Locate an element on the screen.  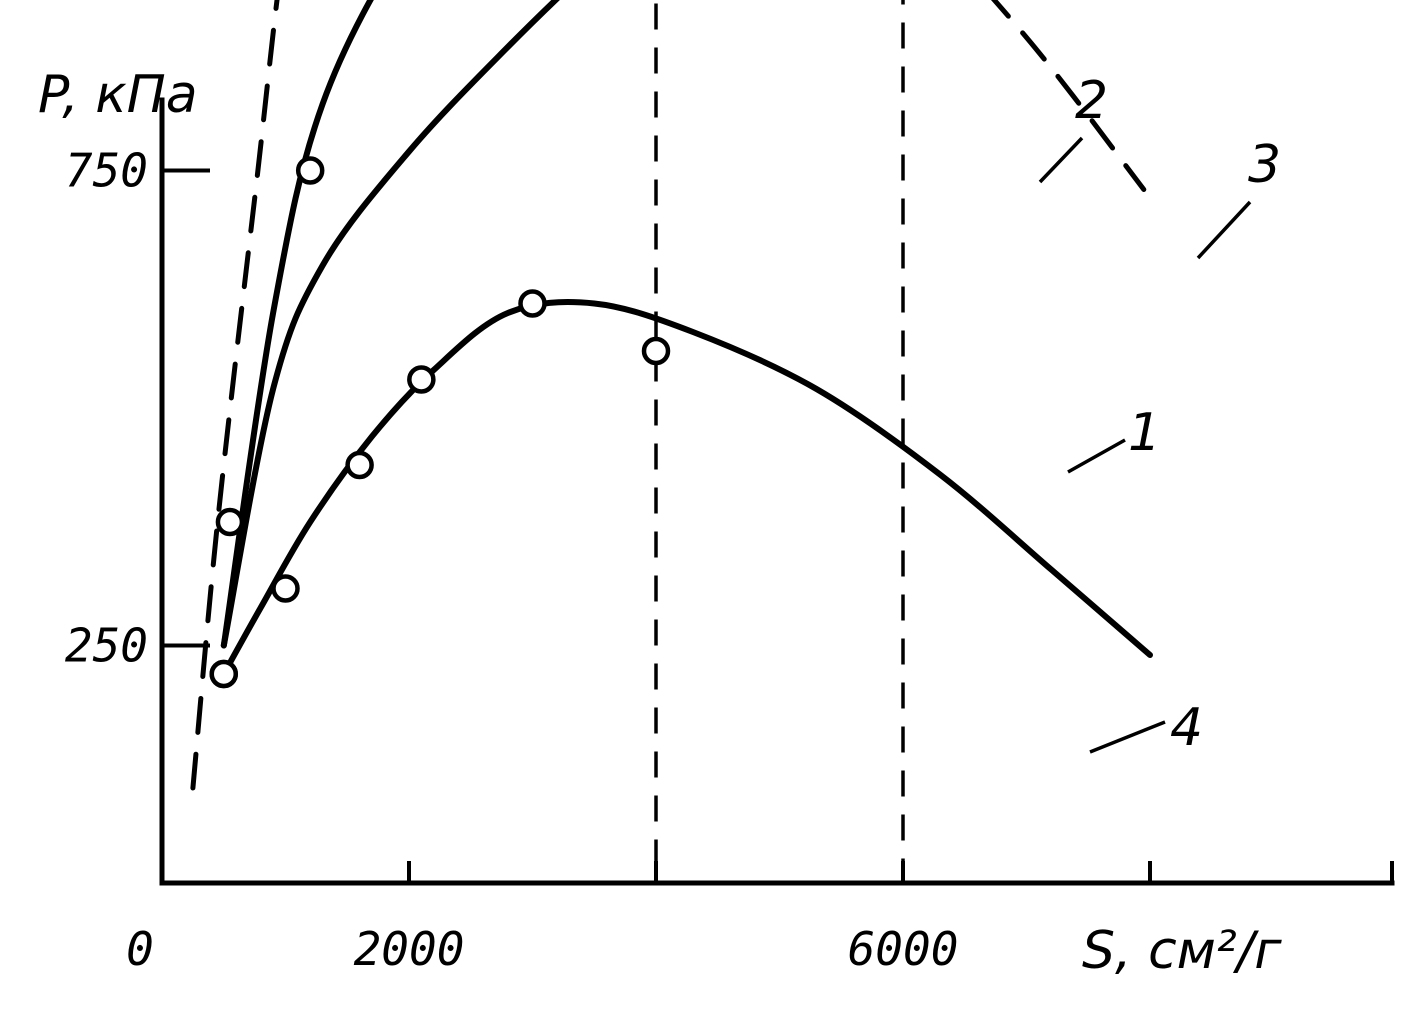
series-3-line is located at coordinates (390, 324).